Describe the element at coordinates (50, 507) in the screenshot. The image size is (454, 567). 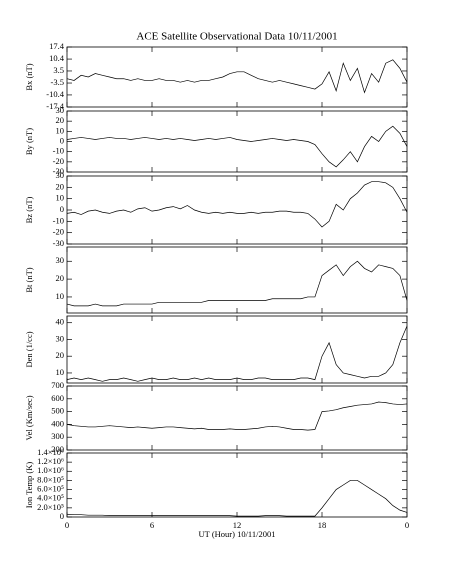
I see `y-tick-label: 2.0×10⁵` at that location.